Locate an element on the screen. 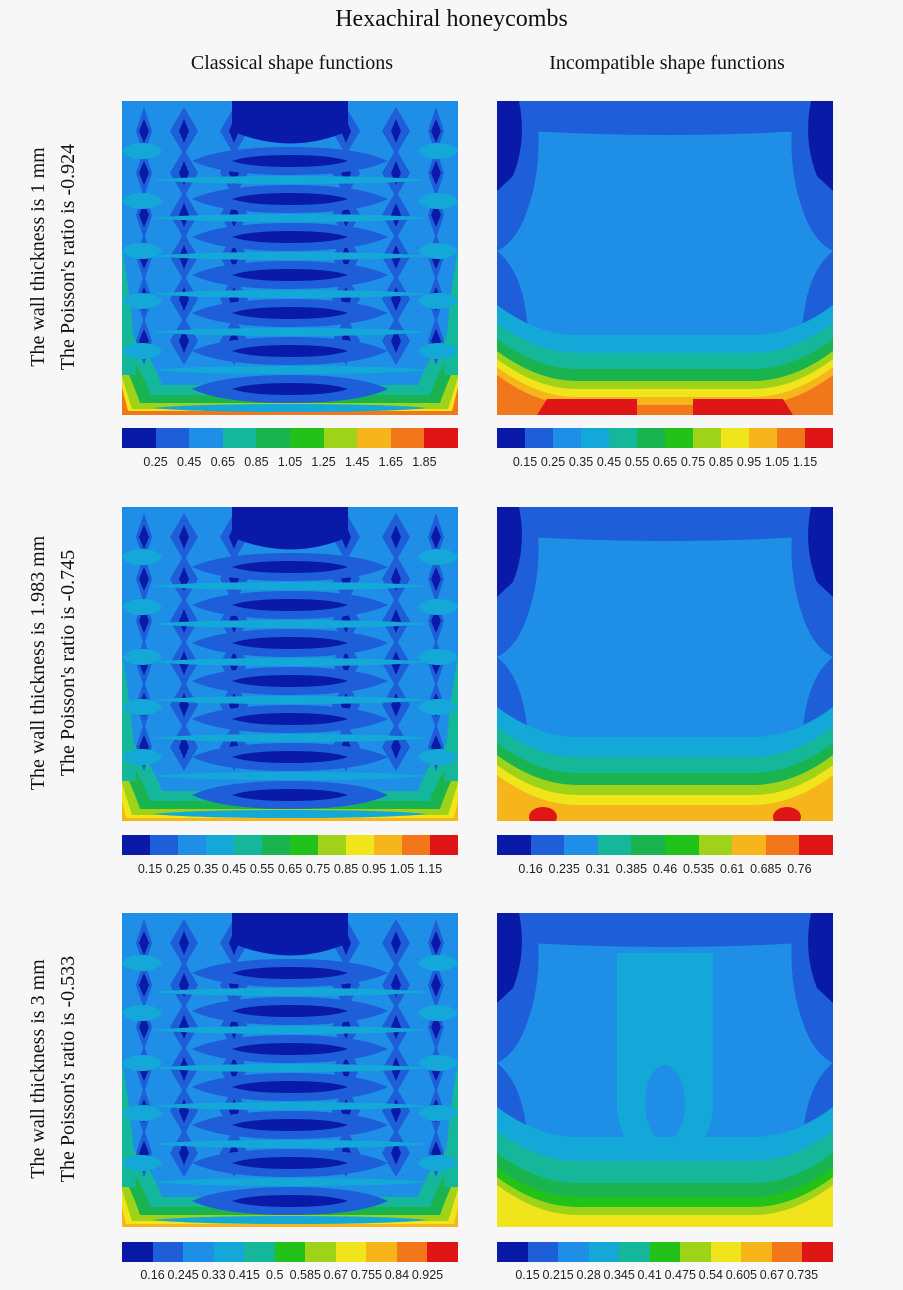  bottom-gradient-band is located at coordinates (665, 798).